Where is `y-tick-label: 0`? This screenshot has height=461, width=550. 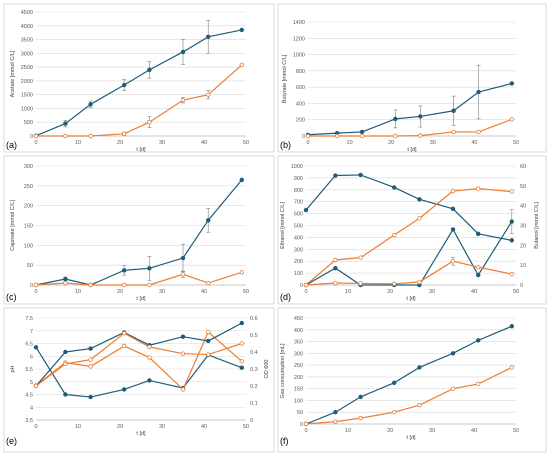
y-tick-label: 0 is located at coordinates (31, 286).